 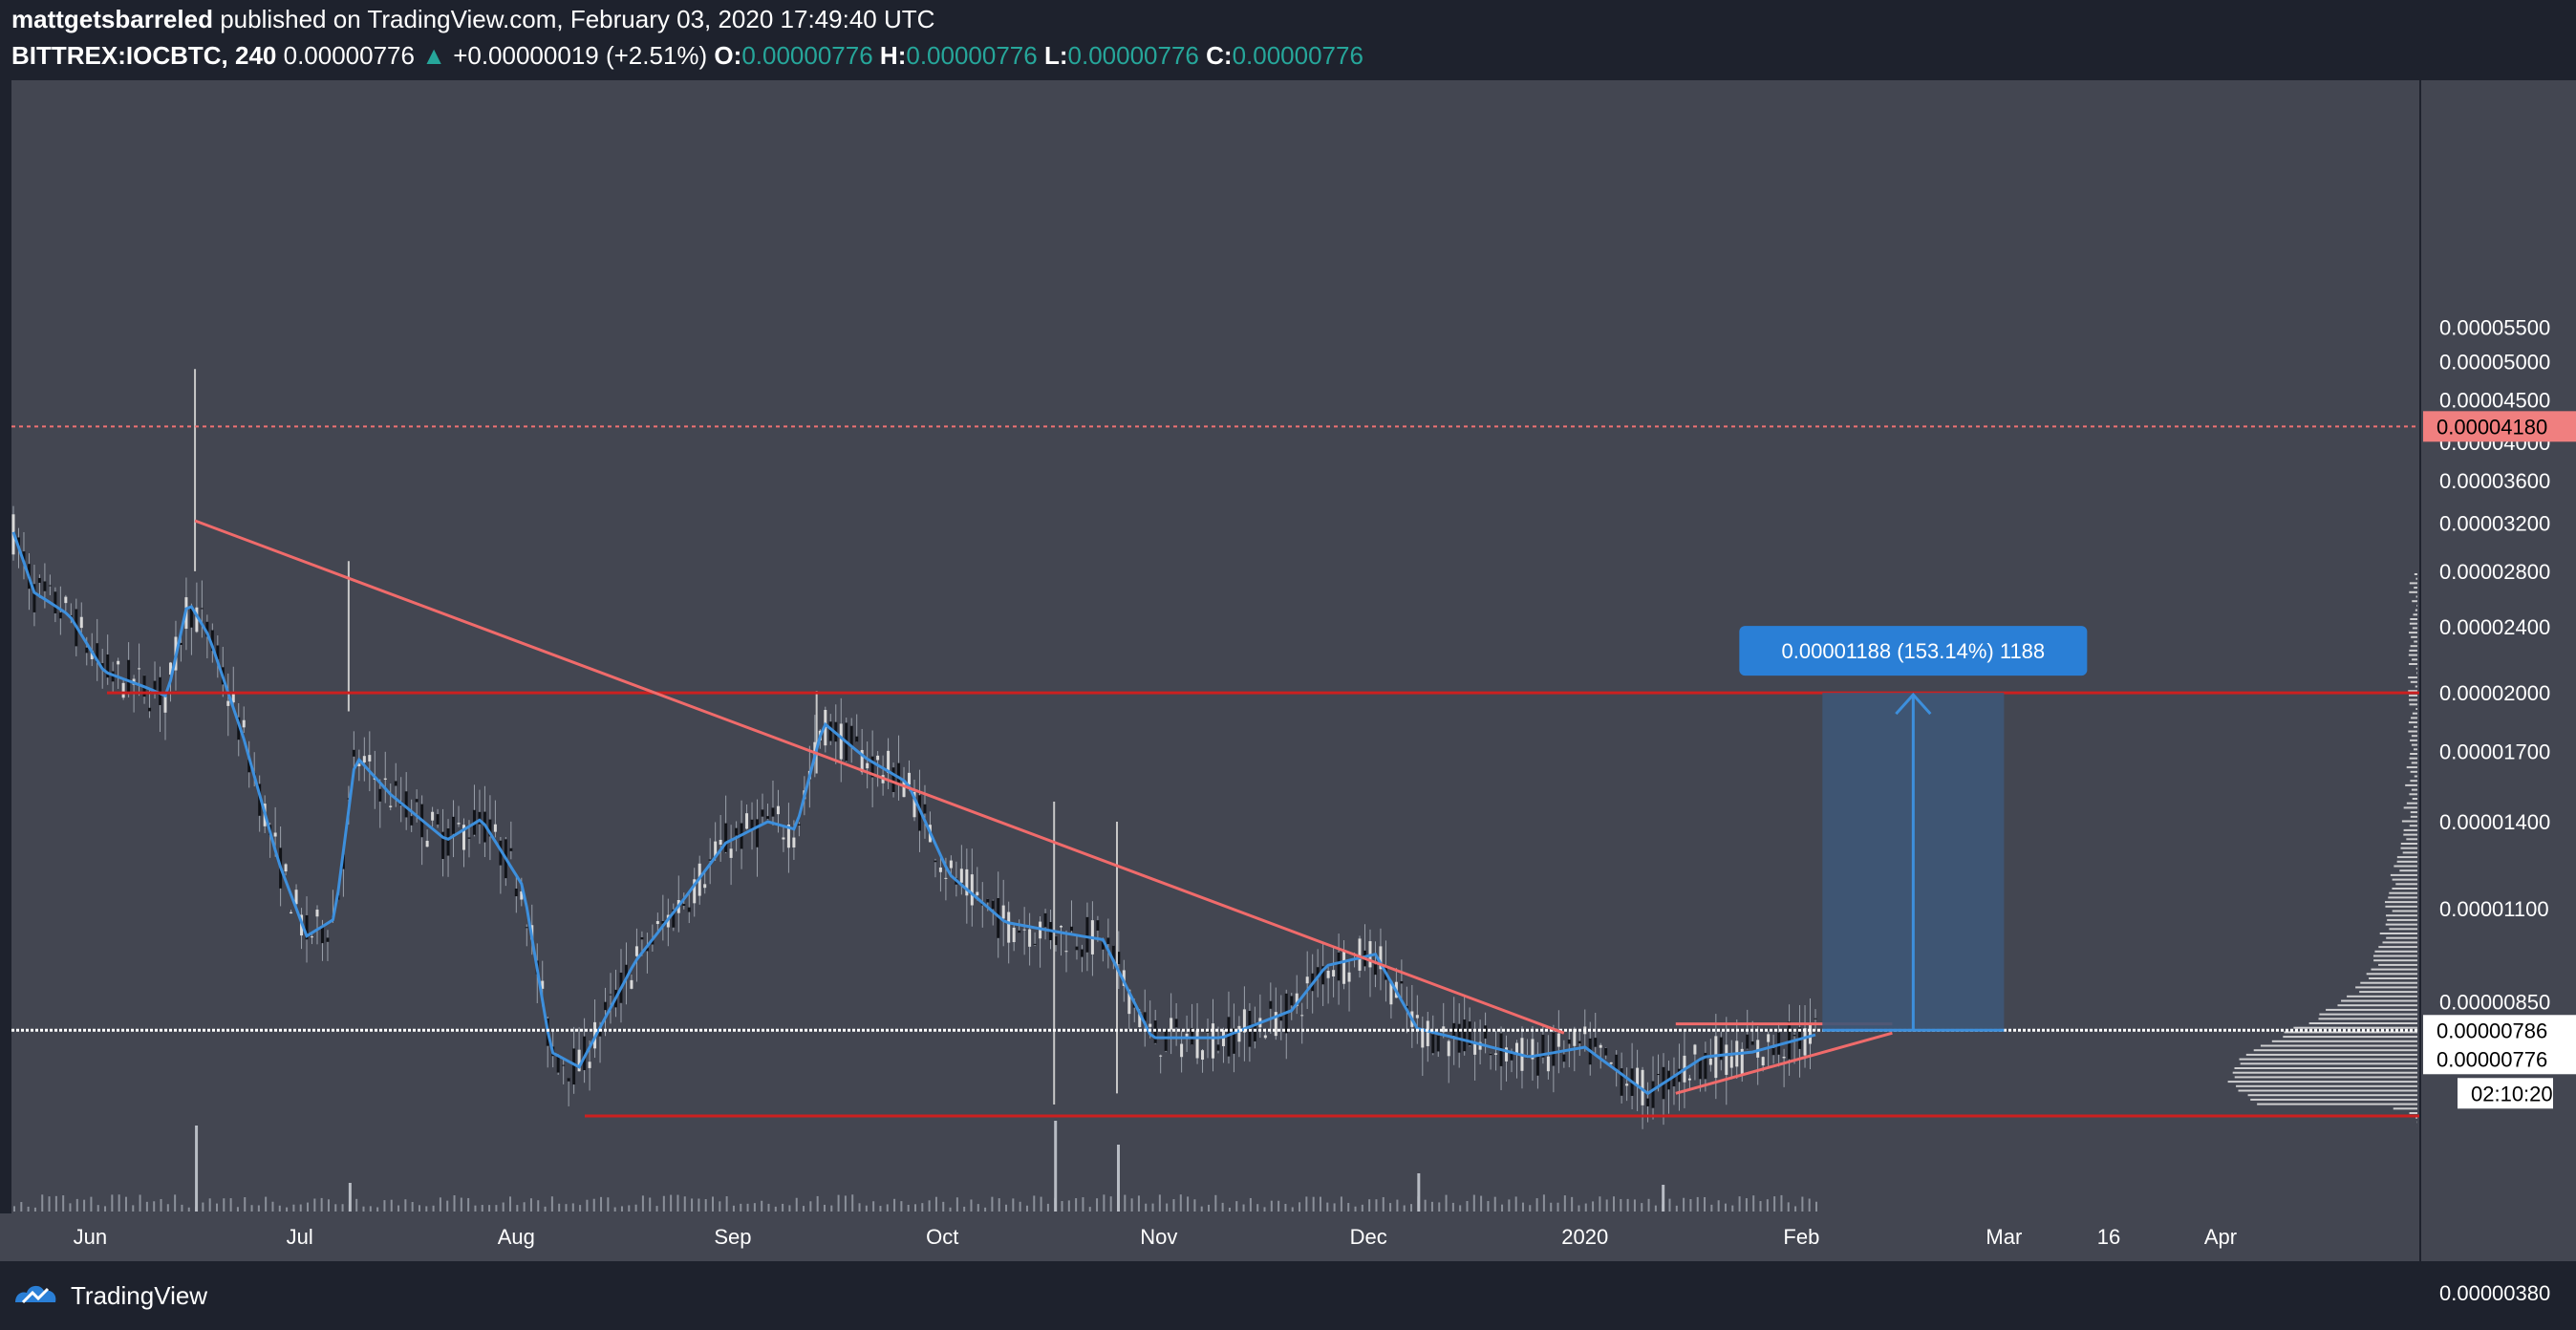 What do you see at coordinates (112, 19) in the screenshot?
I see `author-name: mattgetsbarreled` at bounding box center [112, 19].